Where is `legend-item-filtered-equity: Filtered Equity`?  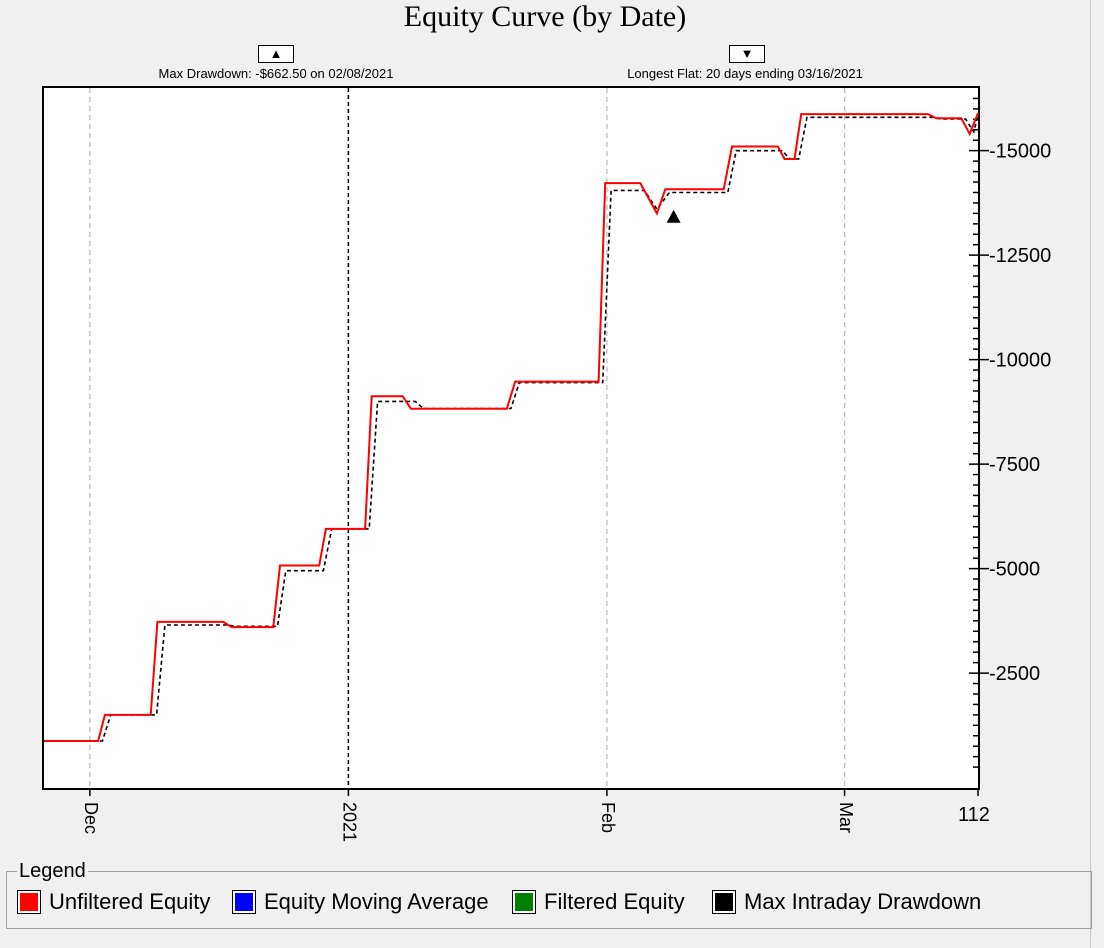
legend-item-filtered-equity: Filtered Equity is located at coordinates (598, 902).